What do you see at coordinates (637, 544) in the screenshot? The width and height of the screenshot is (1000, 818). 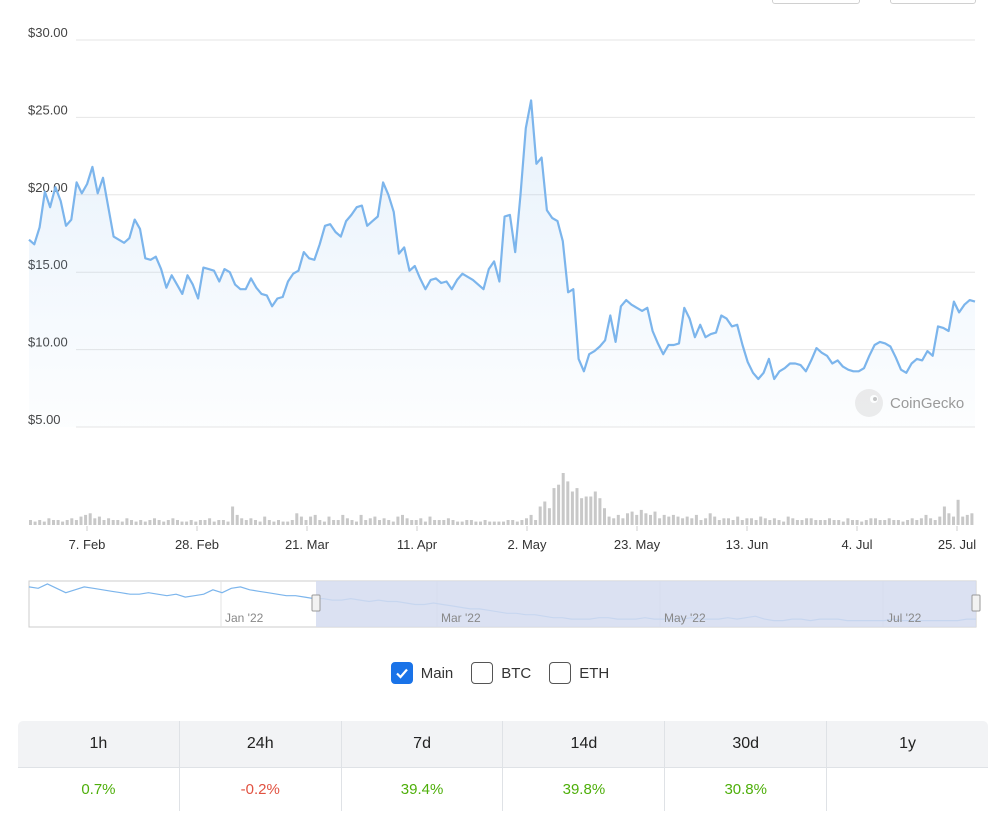 I see `x-tick-label: 23. May` at bounding box center [637, 544].